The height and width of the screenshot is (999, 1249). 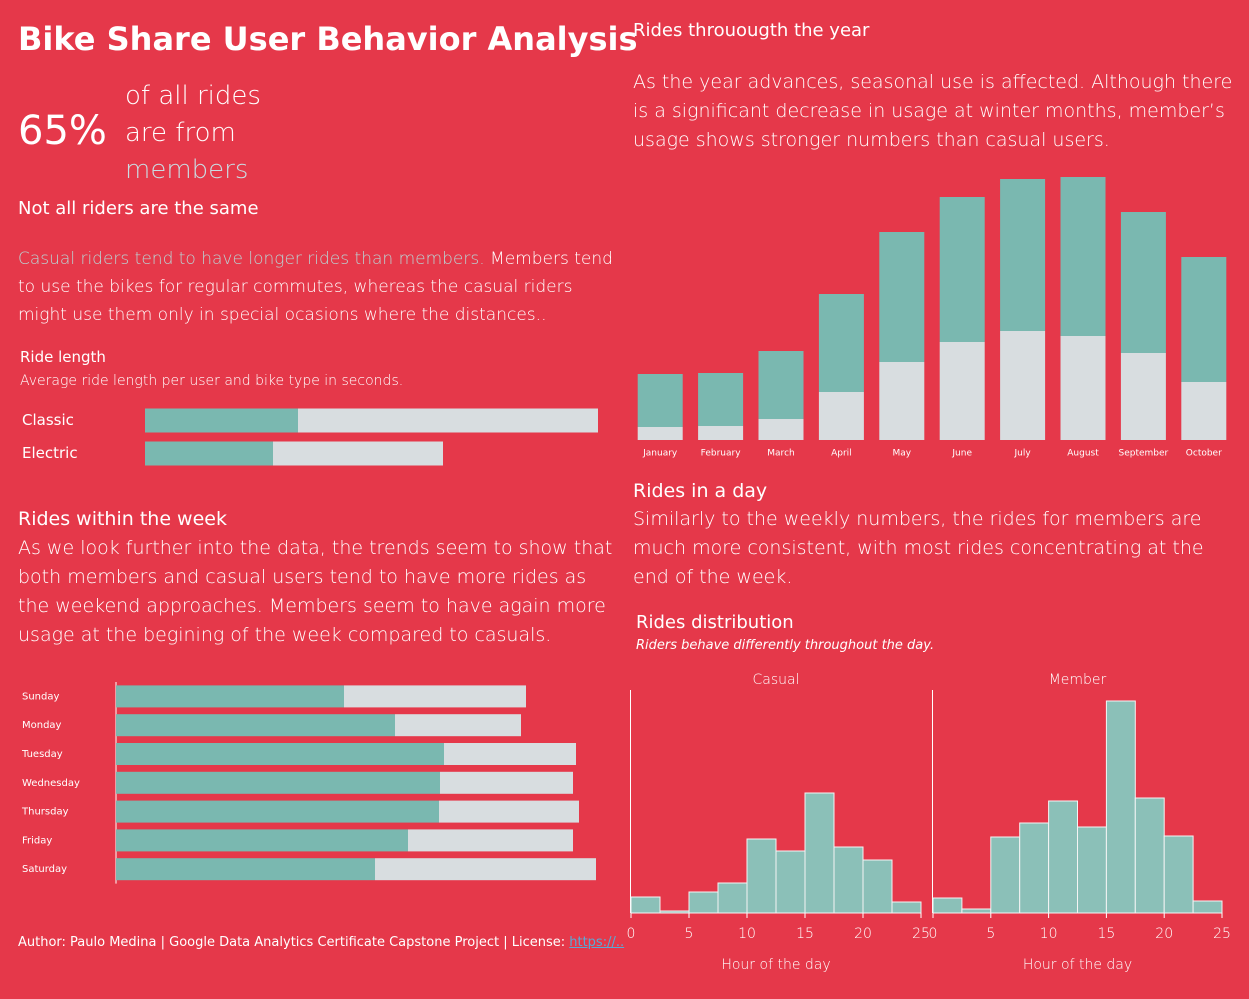 I want to click on category-label: Monday, so click(x=42, y=725).